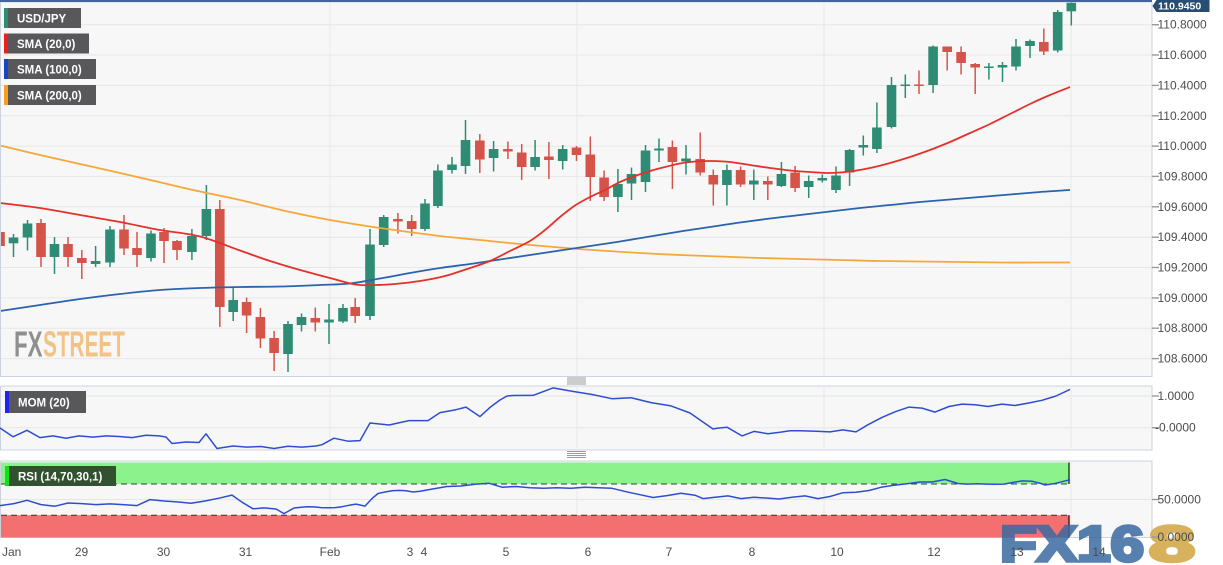  Describe the element at coordinates (1182, 146) in the screenshot. I see `svg-text: 110.0000` at that location.